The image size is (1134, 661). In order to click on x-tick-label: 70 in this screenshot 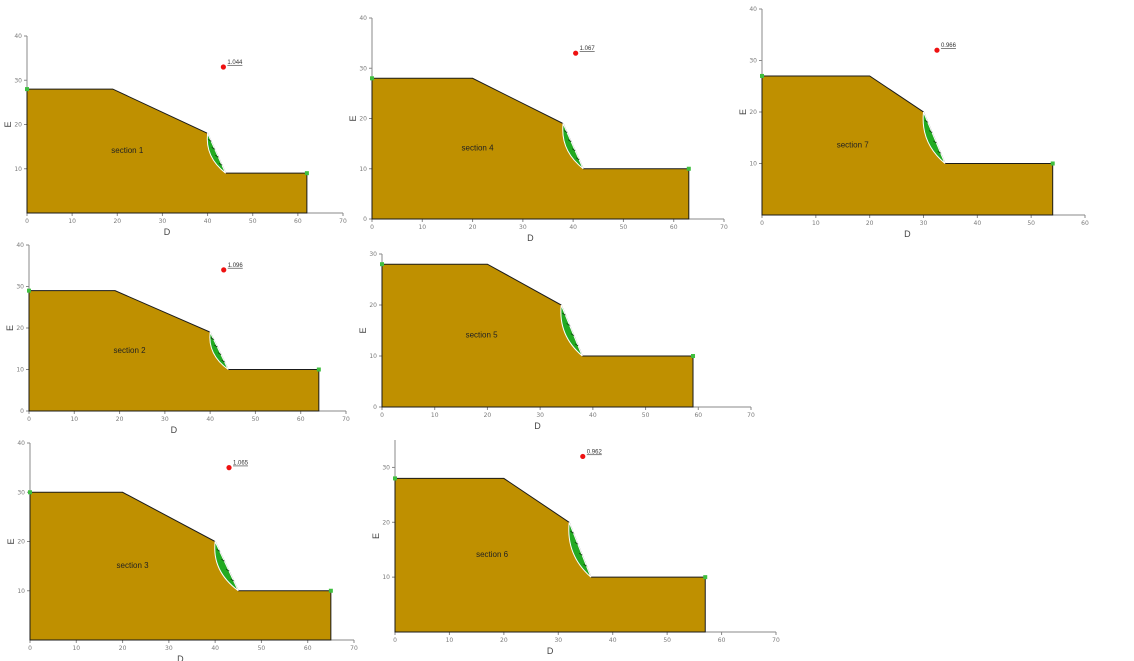, I will do `click(343, 221)`.